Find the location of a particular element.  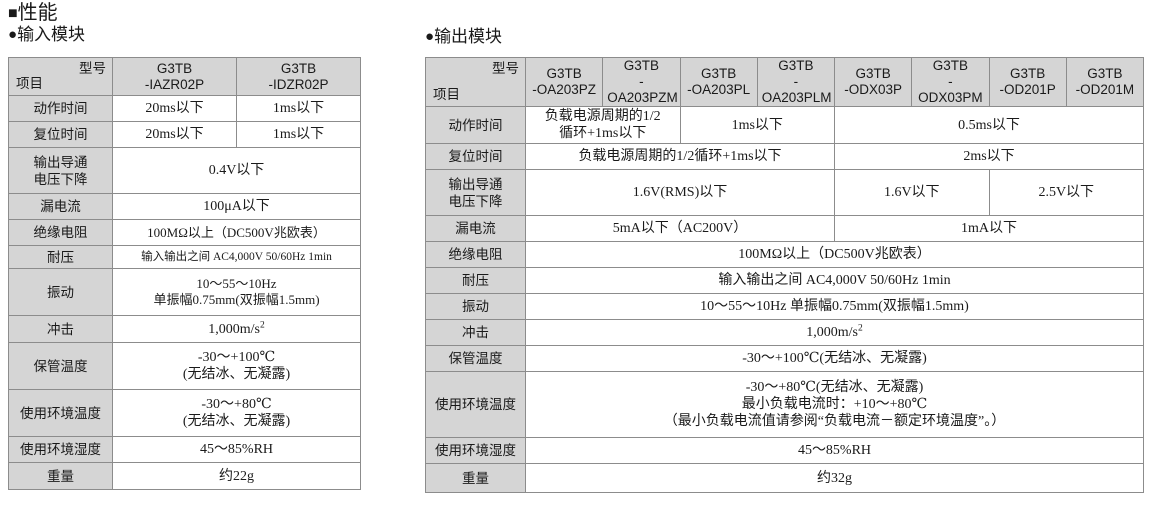

table-row: 重量 约32g is located at coordinates (784, 478).